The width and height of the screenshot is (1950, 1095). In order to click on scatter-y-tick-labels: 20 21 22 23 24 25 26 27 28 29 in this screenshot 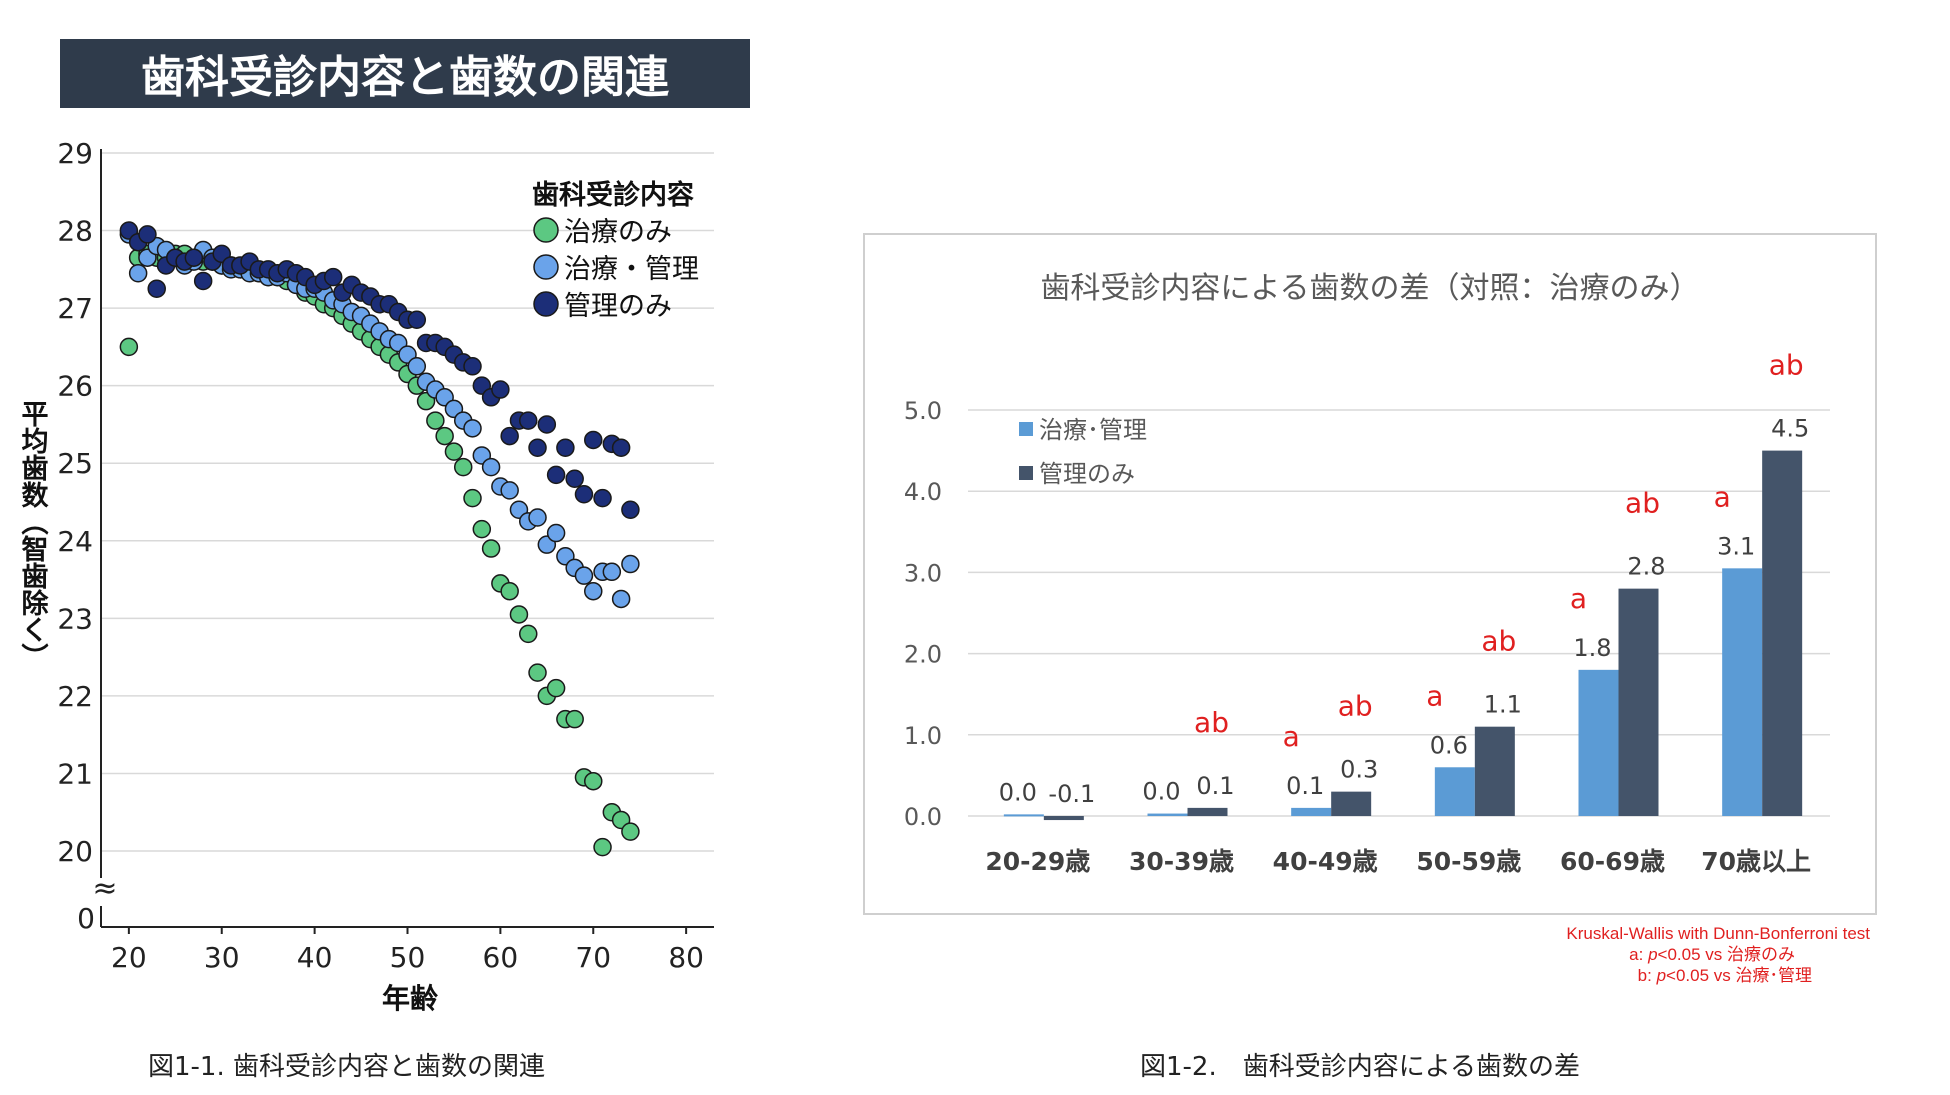, I will do `click(75, 502)`.